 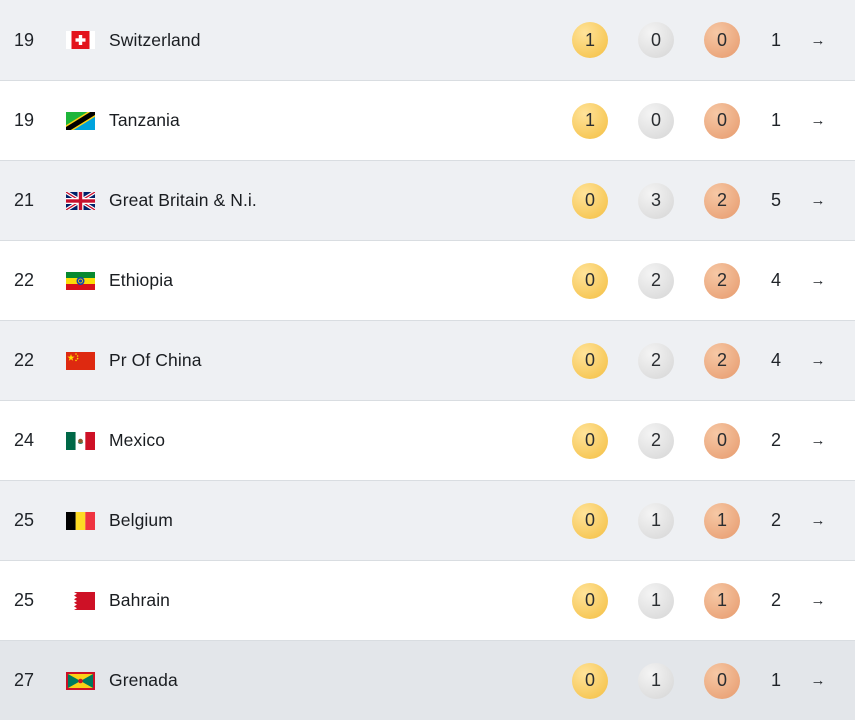 What do you see at coordinates (141, 280) in the screenshot?
I see `country-name: Ethiopia` at bounding box center [141, 280].